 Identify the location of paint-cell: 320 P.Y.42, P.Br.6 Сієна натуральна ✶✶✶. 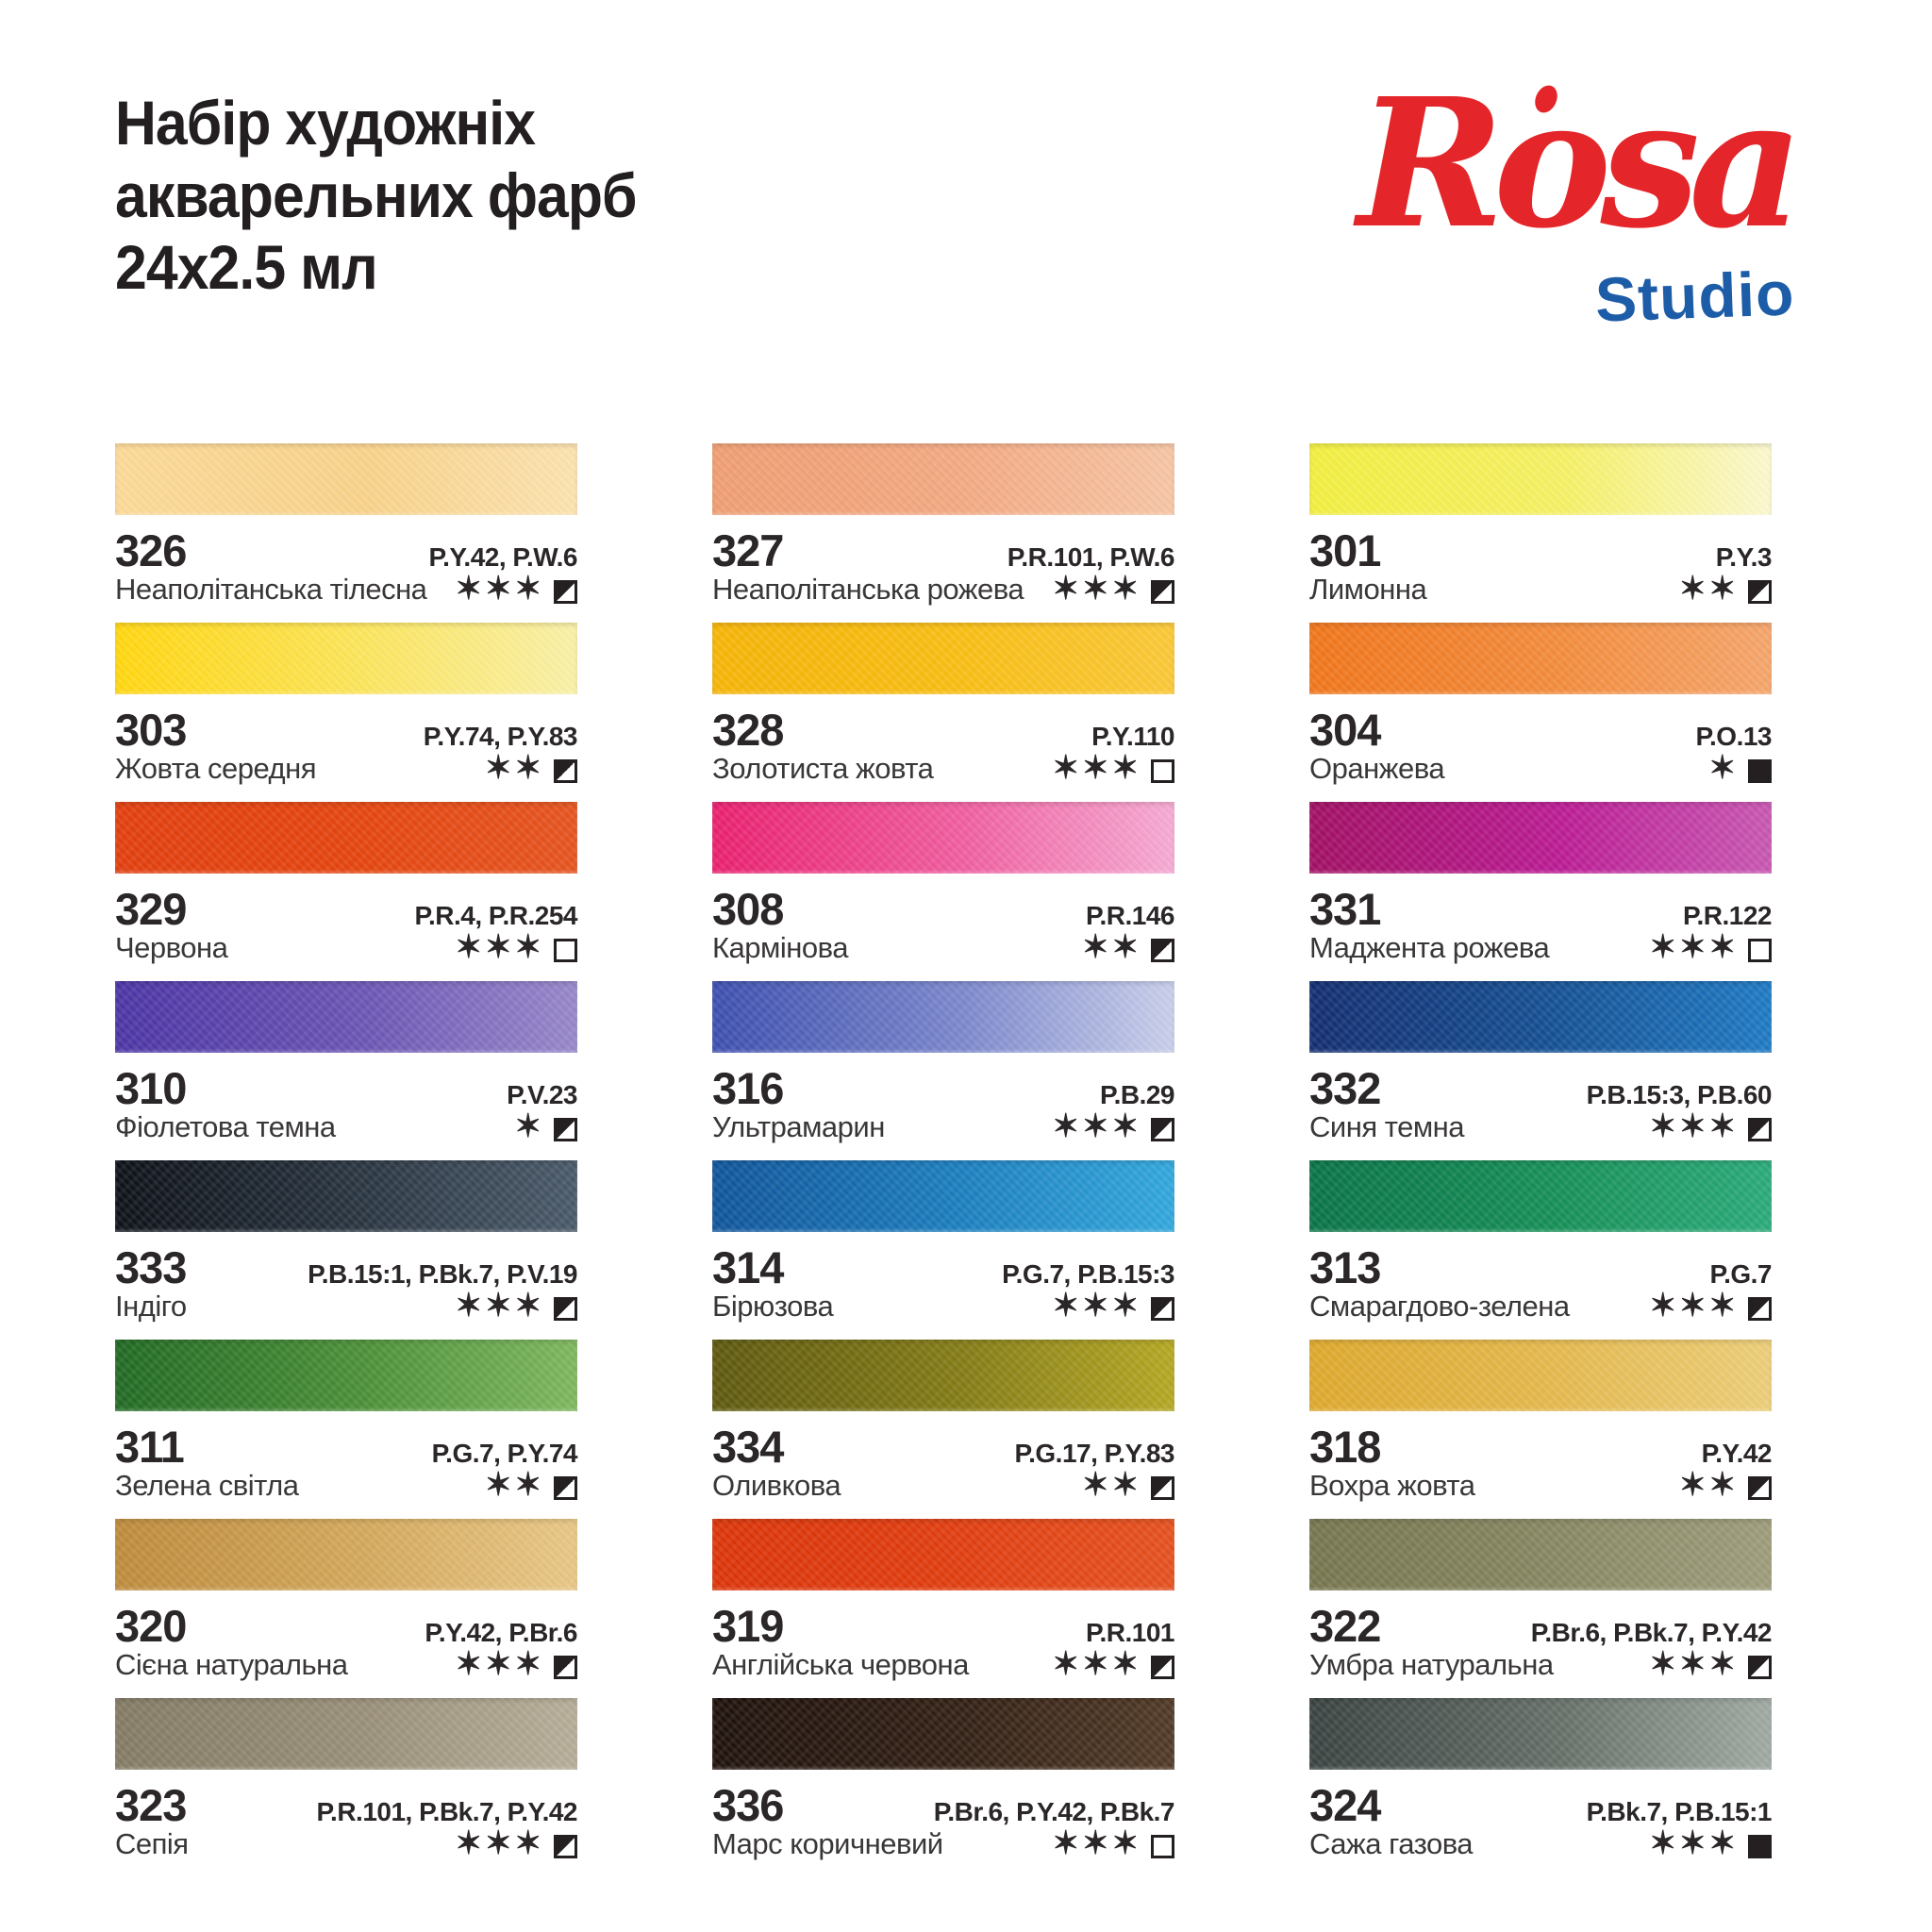
(346, 1602).